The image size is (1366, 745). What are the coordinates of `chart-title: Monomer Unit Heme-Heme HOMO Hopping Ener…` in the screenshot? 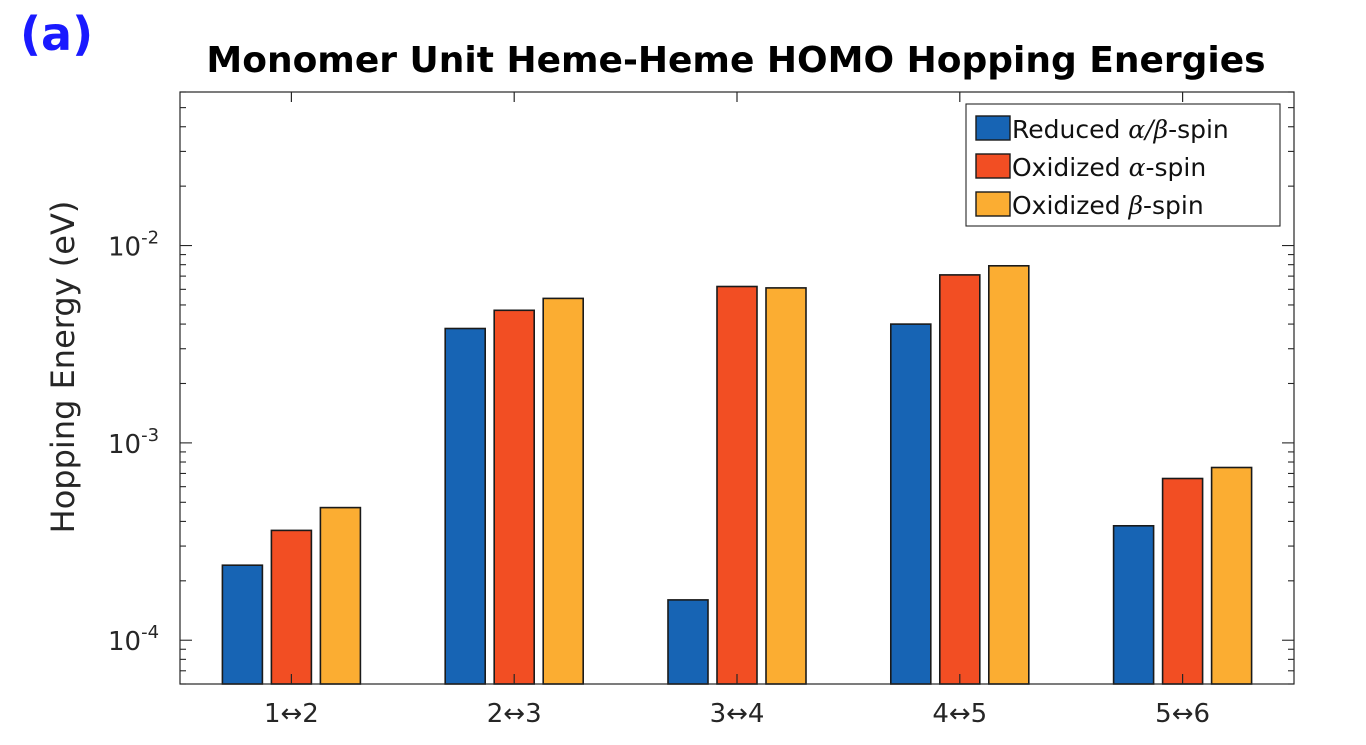 It's located at (735, 60).